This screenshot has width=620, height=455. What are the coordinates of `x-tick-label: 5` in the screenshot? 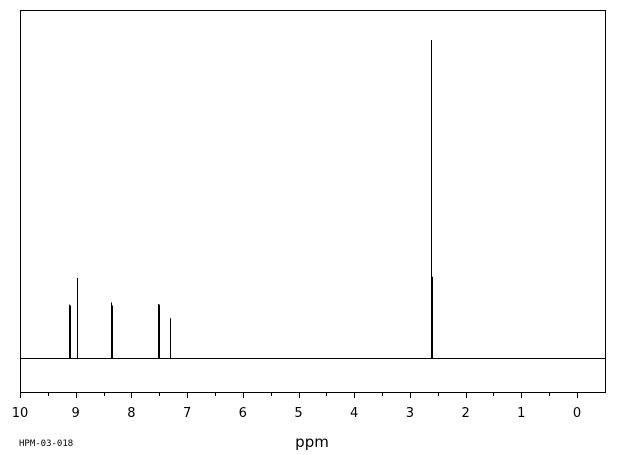 It's located at (298, 413).